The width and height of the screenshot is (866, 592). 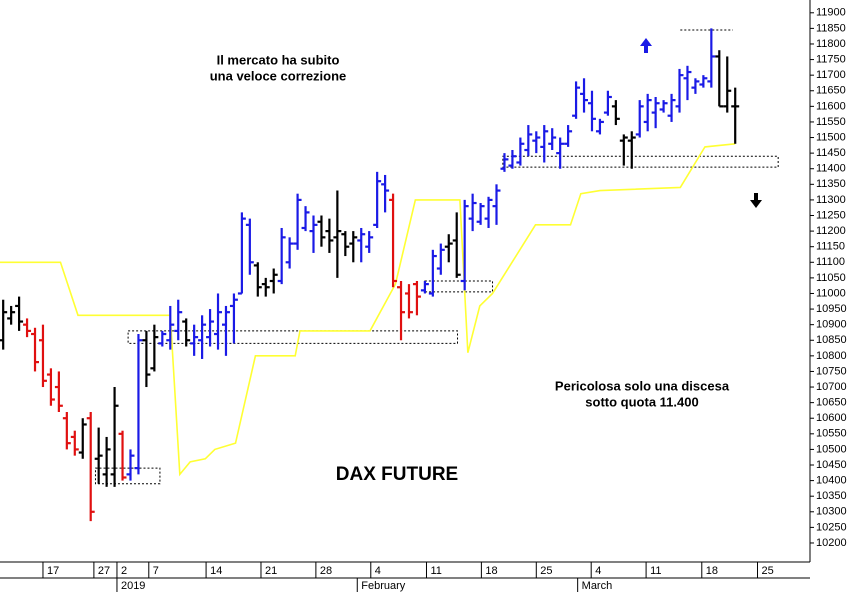 I want to click on y-tick-label: 11550, so click(x=831, y=122).